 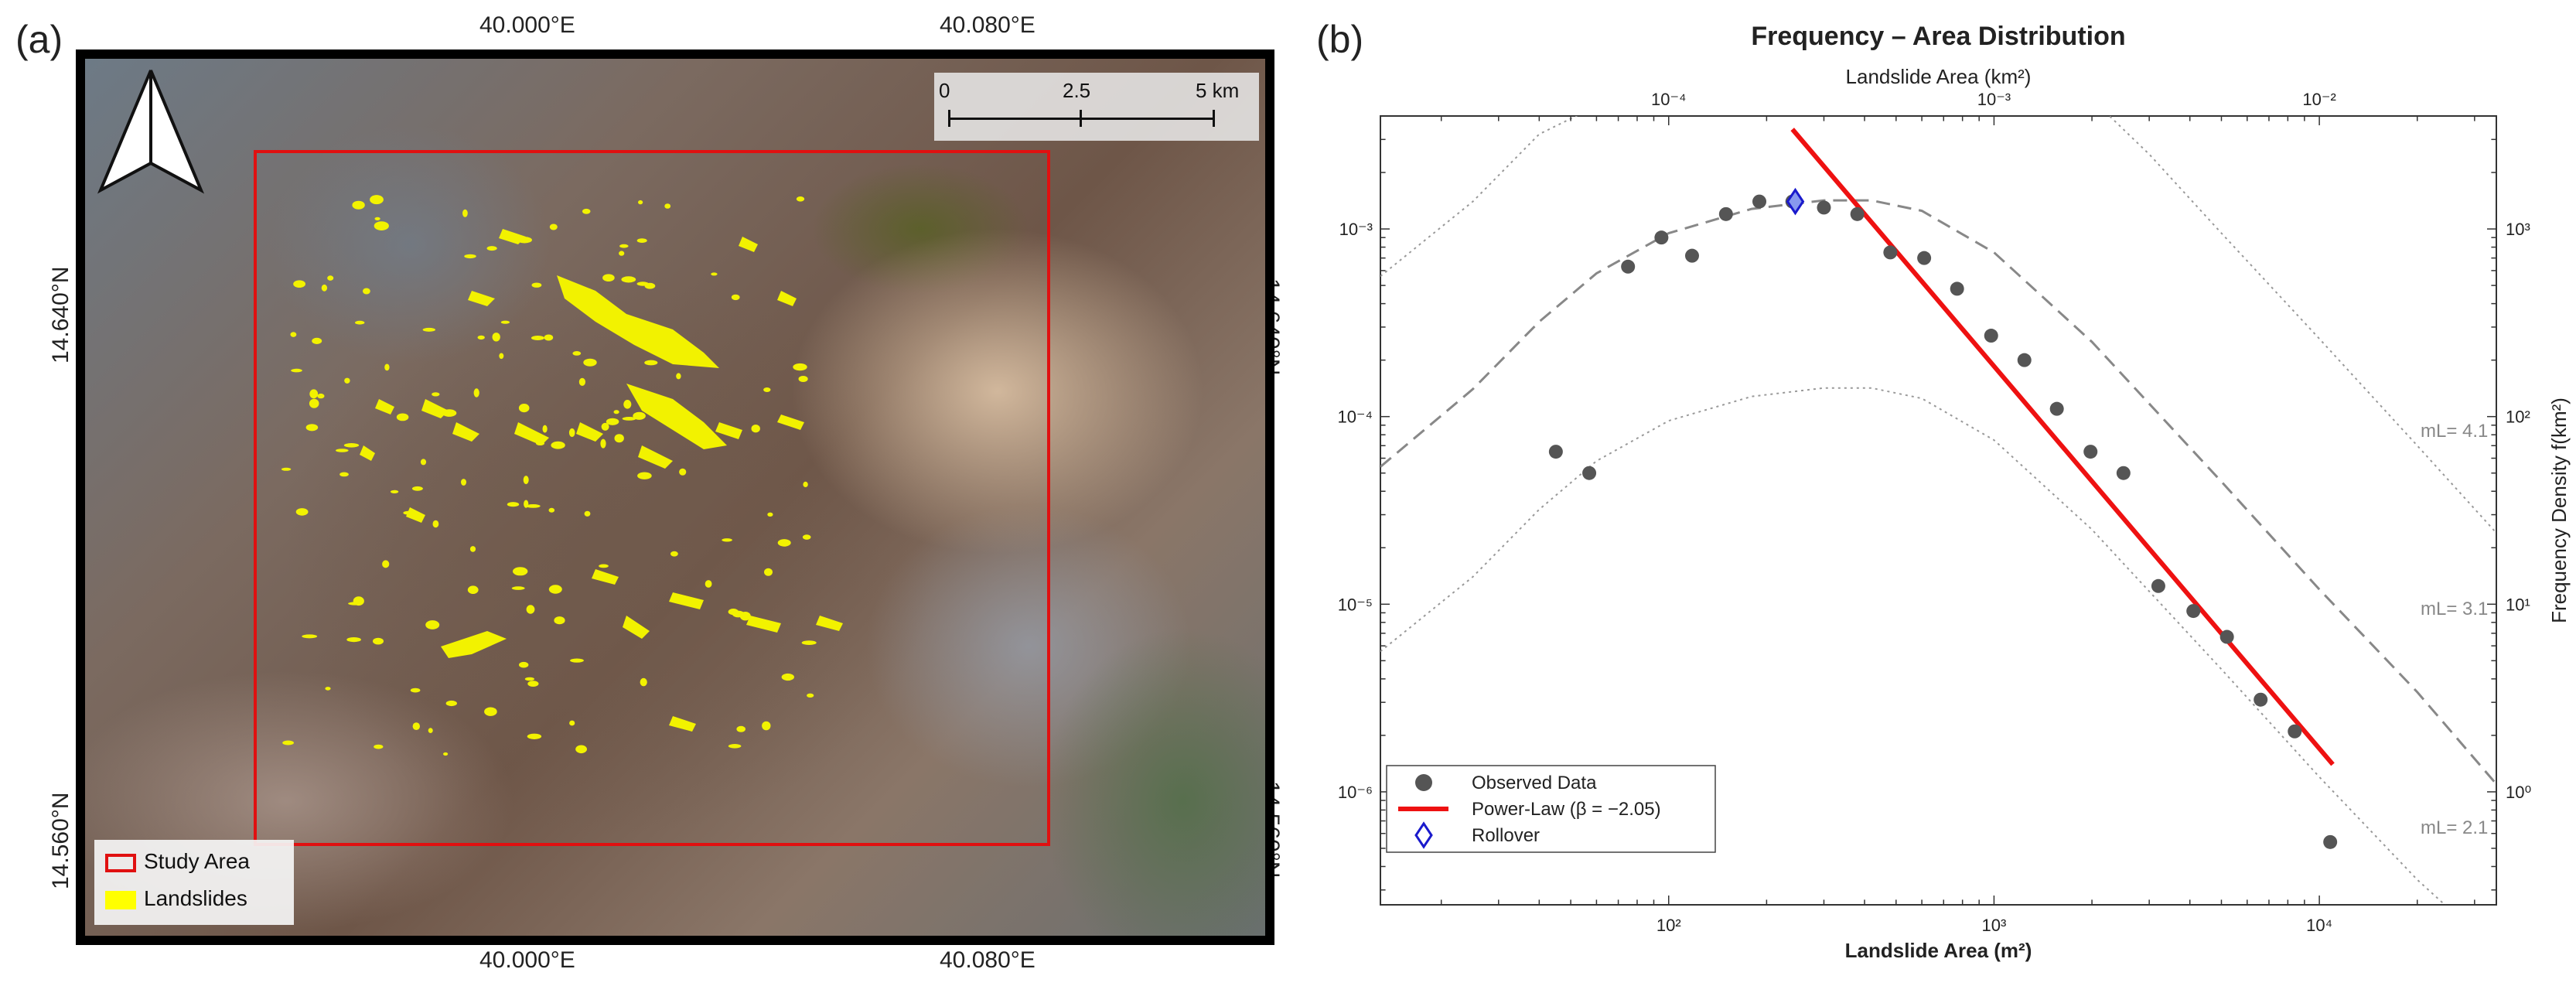 What do you see at coordinates (1796, 201) in the screenshot?
I see `rollover-marker` at bounding box center [1796, 201].